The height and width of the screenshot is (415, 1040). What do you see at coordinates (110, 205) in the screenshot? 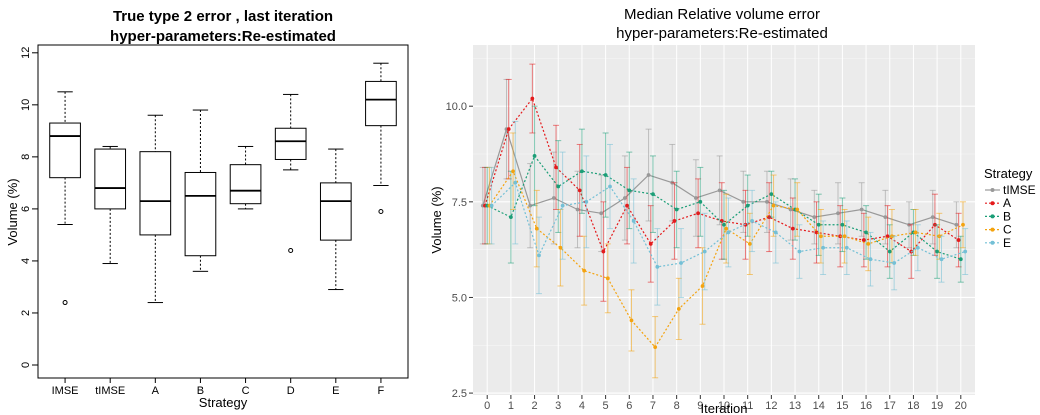
I see `boxplot-box-tIMSE` at bounding box center [110, 205].